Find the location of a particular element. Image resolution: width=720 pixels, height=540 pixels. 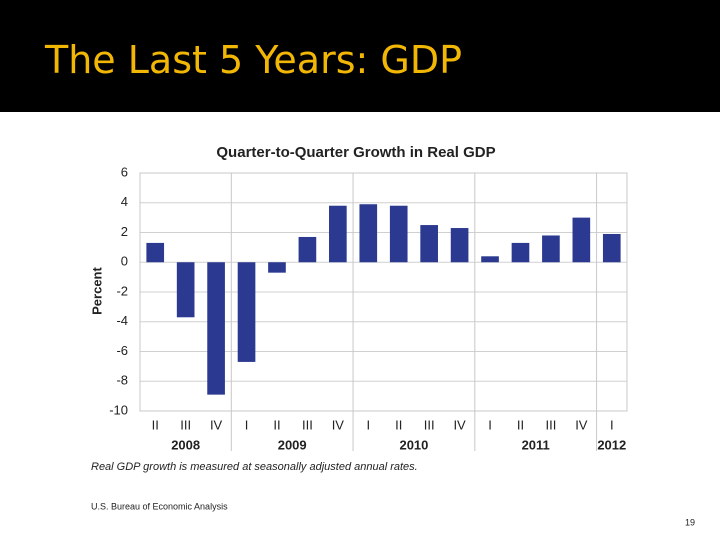

year-label: 2008 is located at coordinates (185, 444).